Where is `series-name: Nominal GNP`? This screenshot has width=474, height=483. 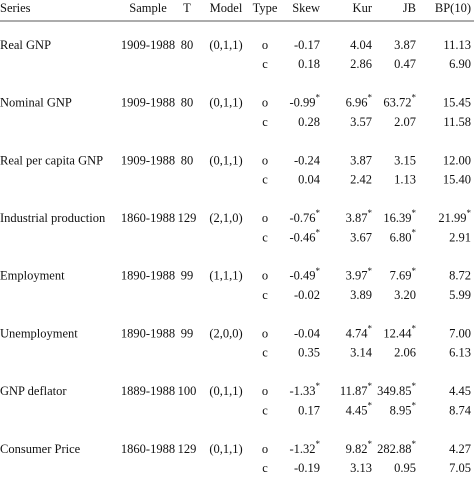 series-name: Nominal GNP is located at coordinates (36, 103).